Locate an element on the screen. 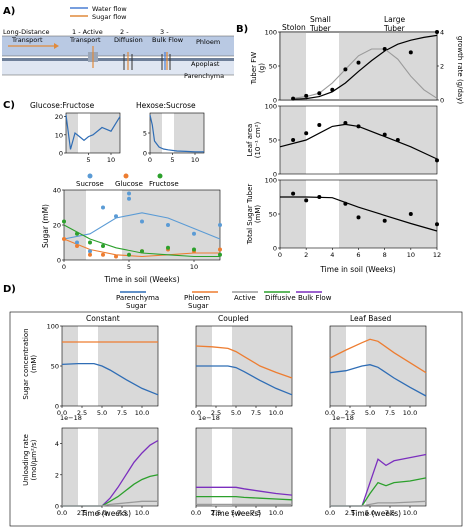  c-title-right: Hexose:Sucrose is located at coordinates (166, 105).